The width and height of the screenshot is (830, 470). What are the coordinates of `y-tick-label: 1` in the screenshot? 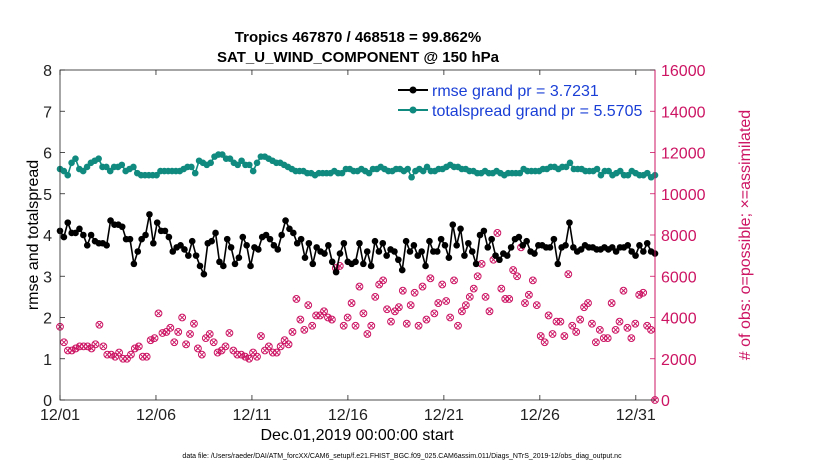 It's located at (47, 360).